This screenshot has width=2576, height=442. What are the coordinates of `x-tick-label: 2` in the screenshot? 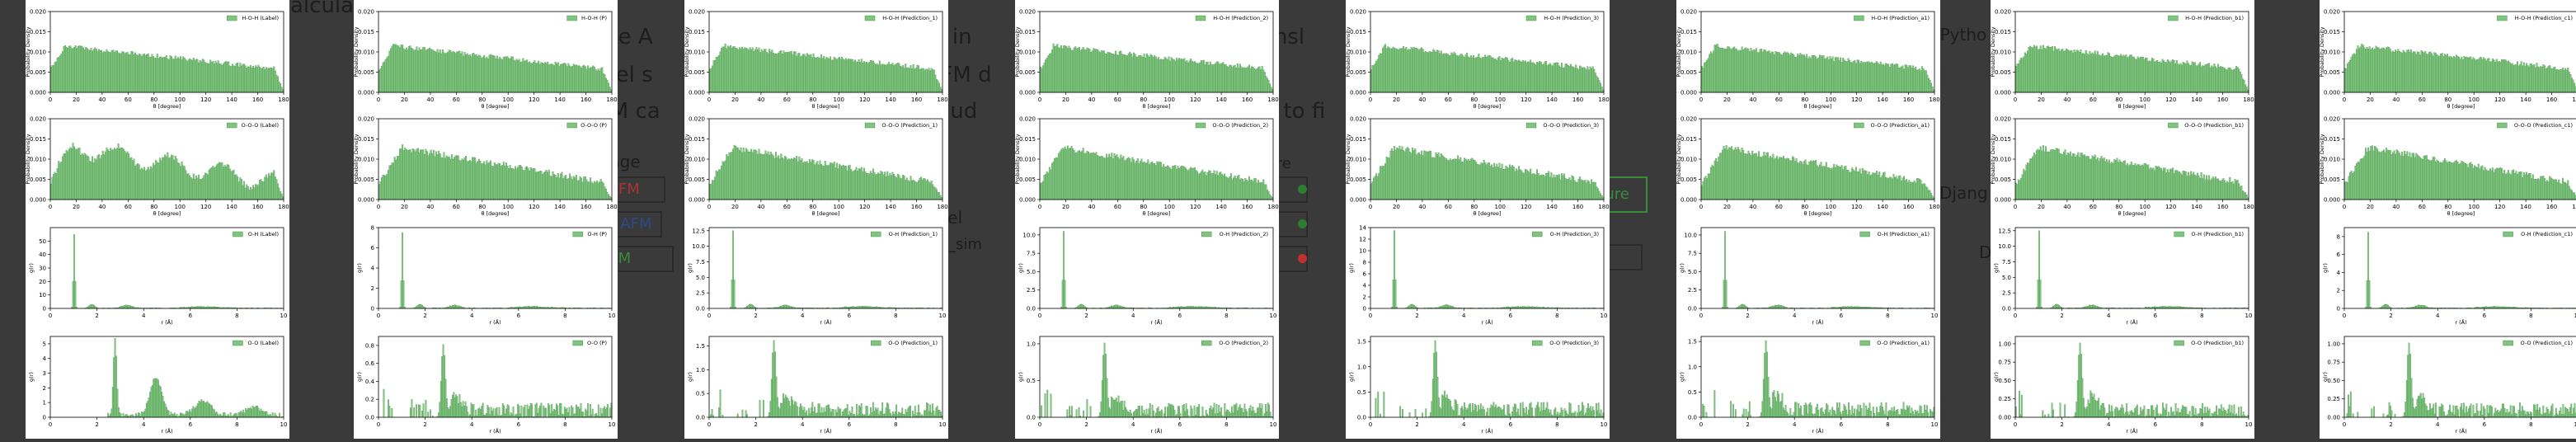 It's located at (424, 424).